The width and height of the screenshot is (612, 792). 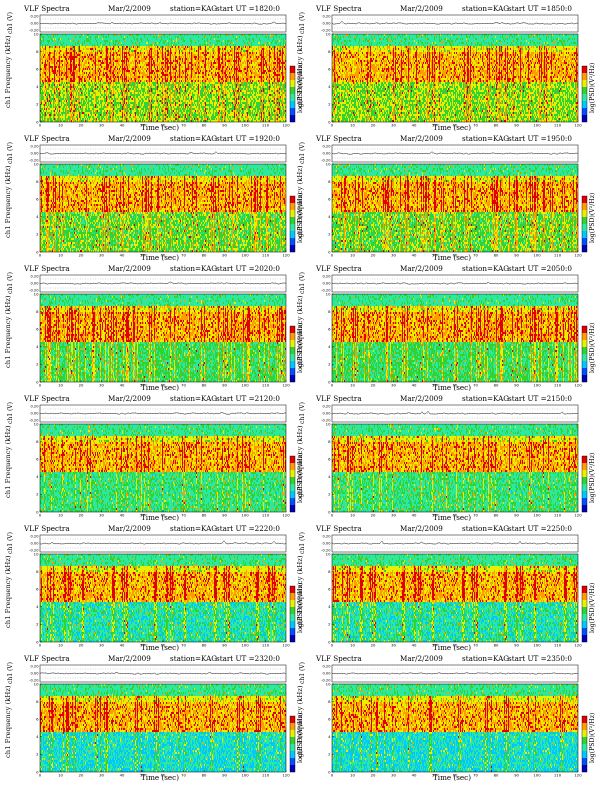 I want to click on spectrogram-cells, so click(x=163, y=208).